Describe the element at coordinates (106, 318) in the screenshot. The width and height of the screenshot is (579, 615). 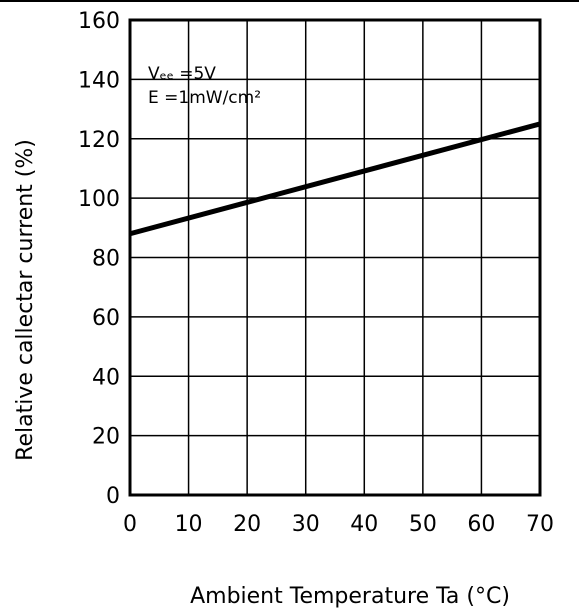
I see `y-tick-label-60: 60` at that location.